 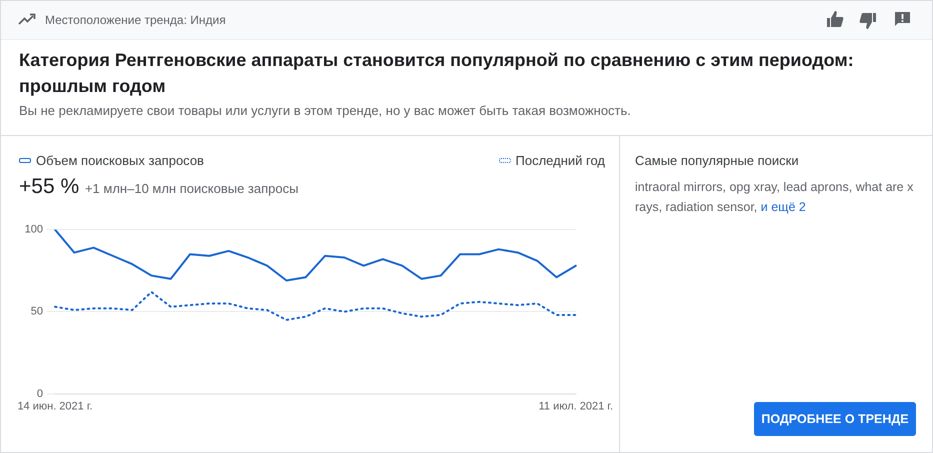 What do you see at coordinates (120, 160) in the screenshot?
I see `legend-label: Объем поисковых запросов` at bounding box center [120, 160].